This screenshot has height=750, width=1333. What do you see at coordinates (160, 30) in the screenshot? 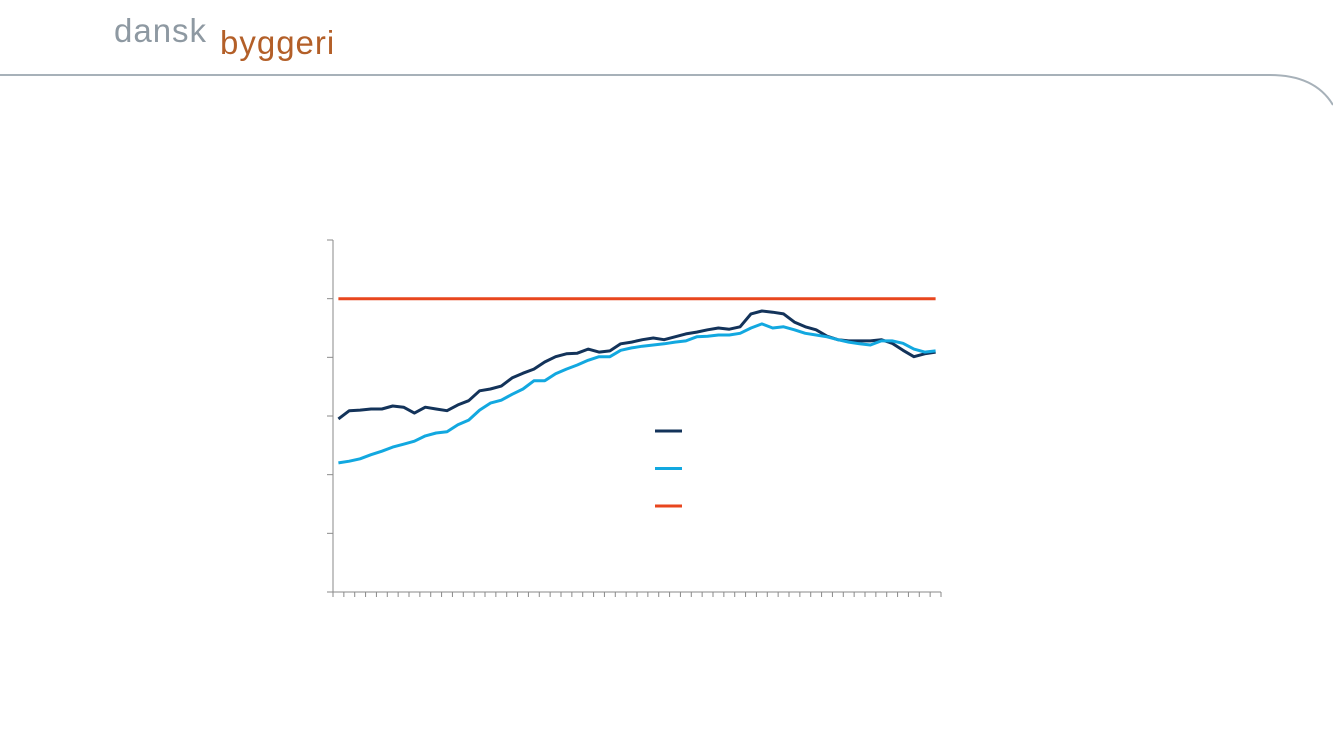
I see `logo-text: dansk` at bounding box center [160, 30].